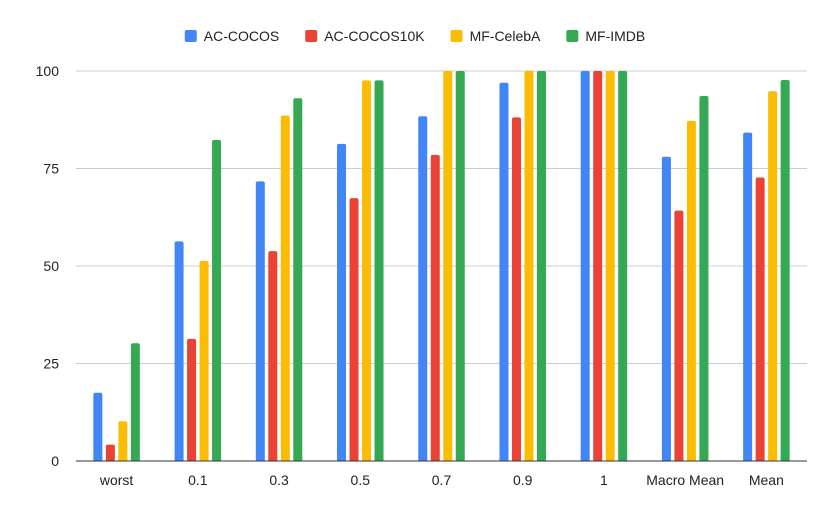 This screenshot has width=830, height=514. I want to click on legend-label: MF-IMDB, so click(615, 36).